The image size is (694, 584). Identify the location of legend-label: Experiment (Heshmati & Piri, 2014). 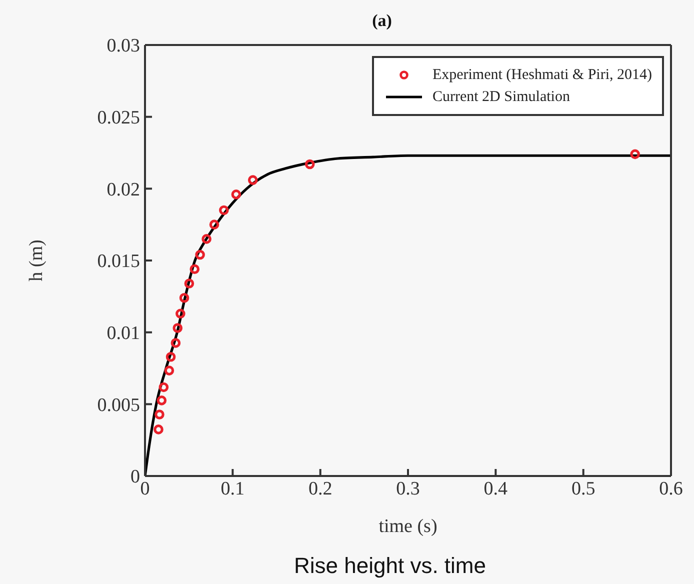
(542, 75).